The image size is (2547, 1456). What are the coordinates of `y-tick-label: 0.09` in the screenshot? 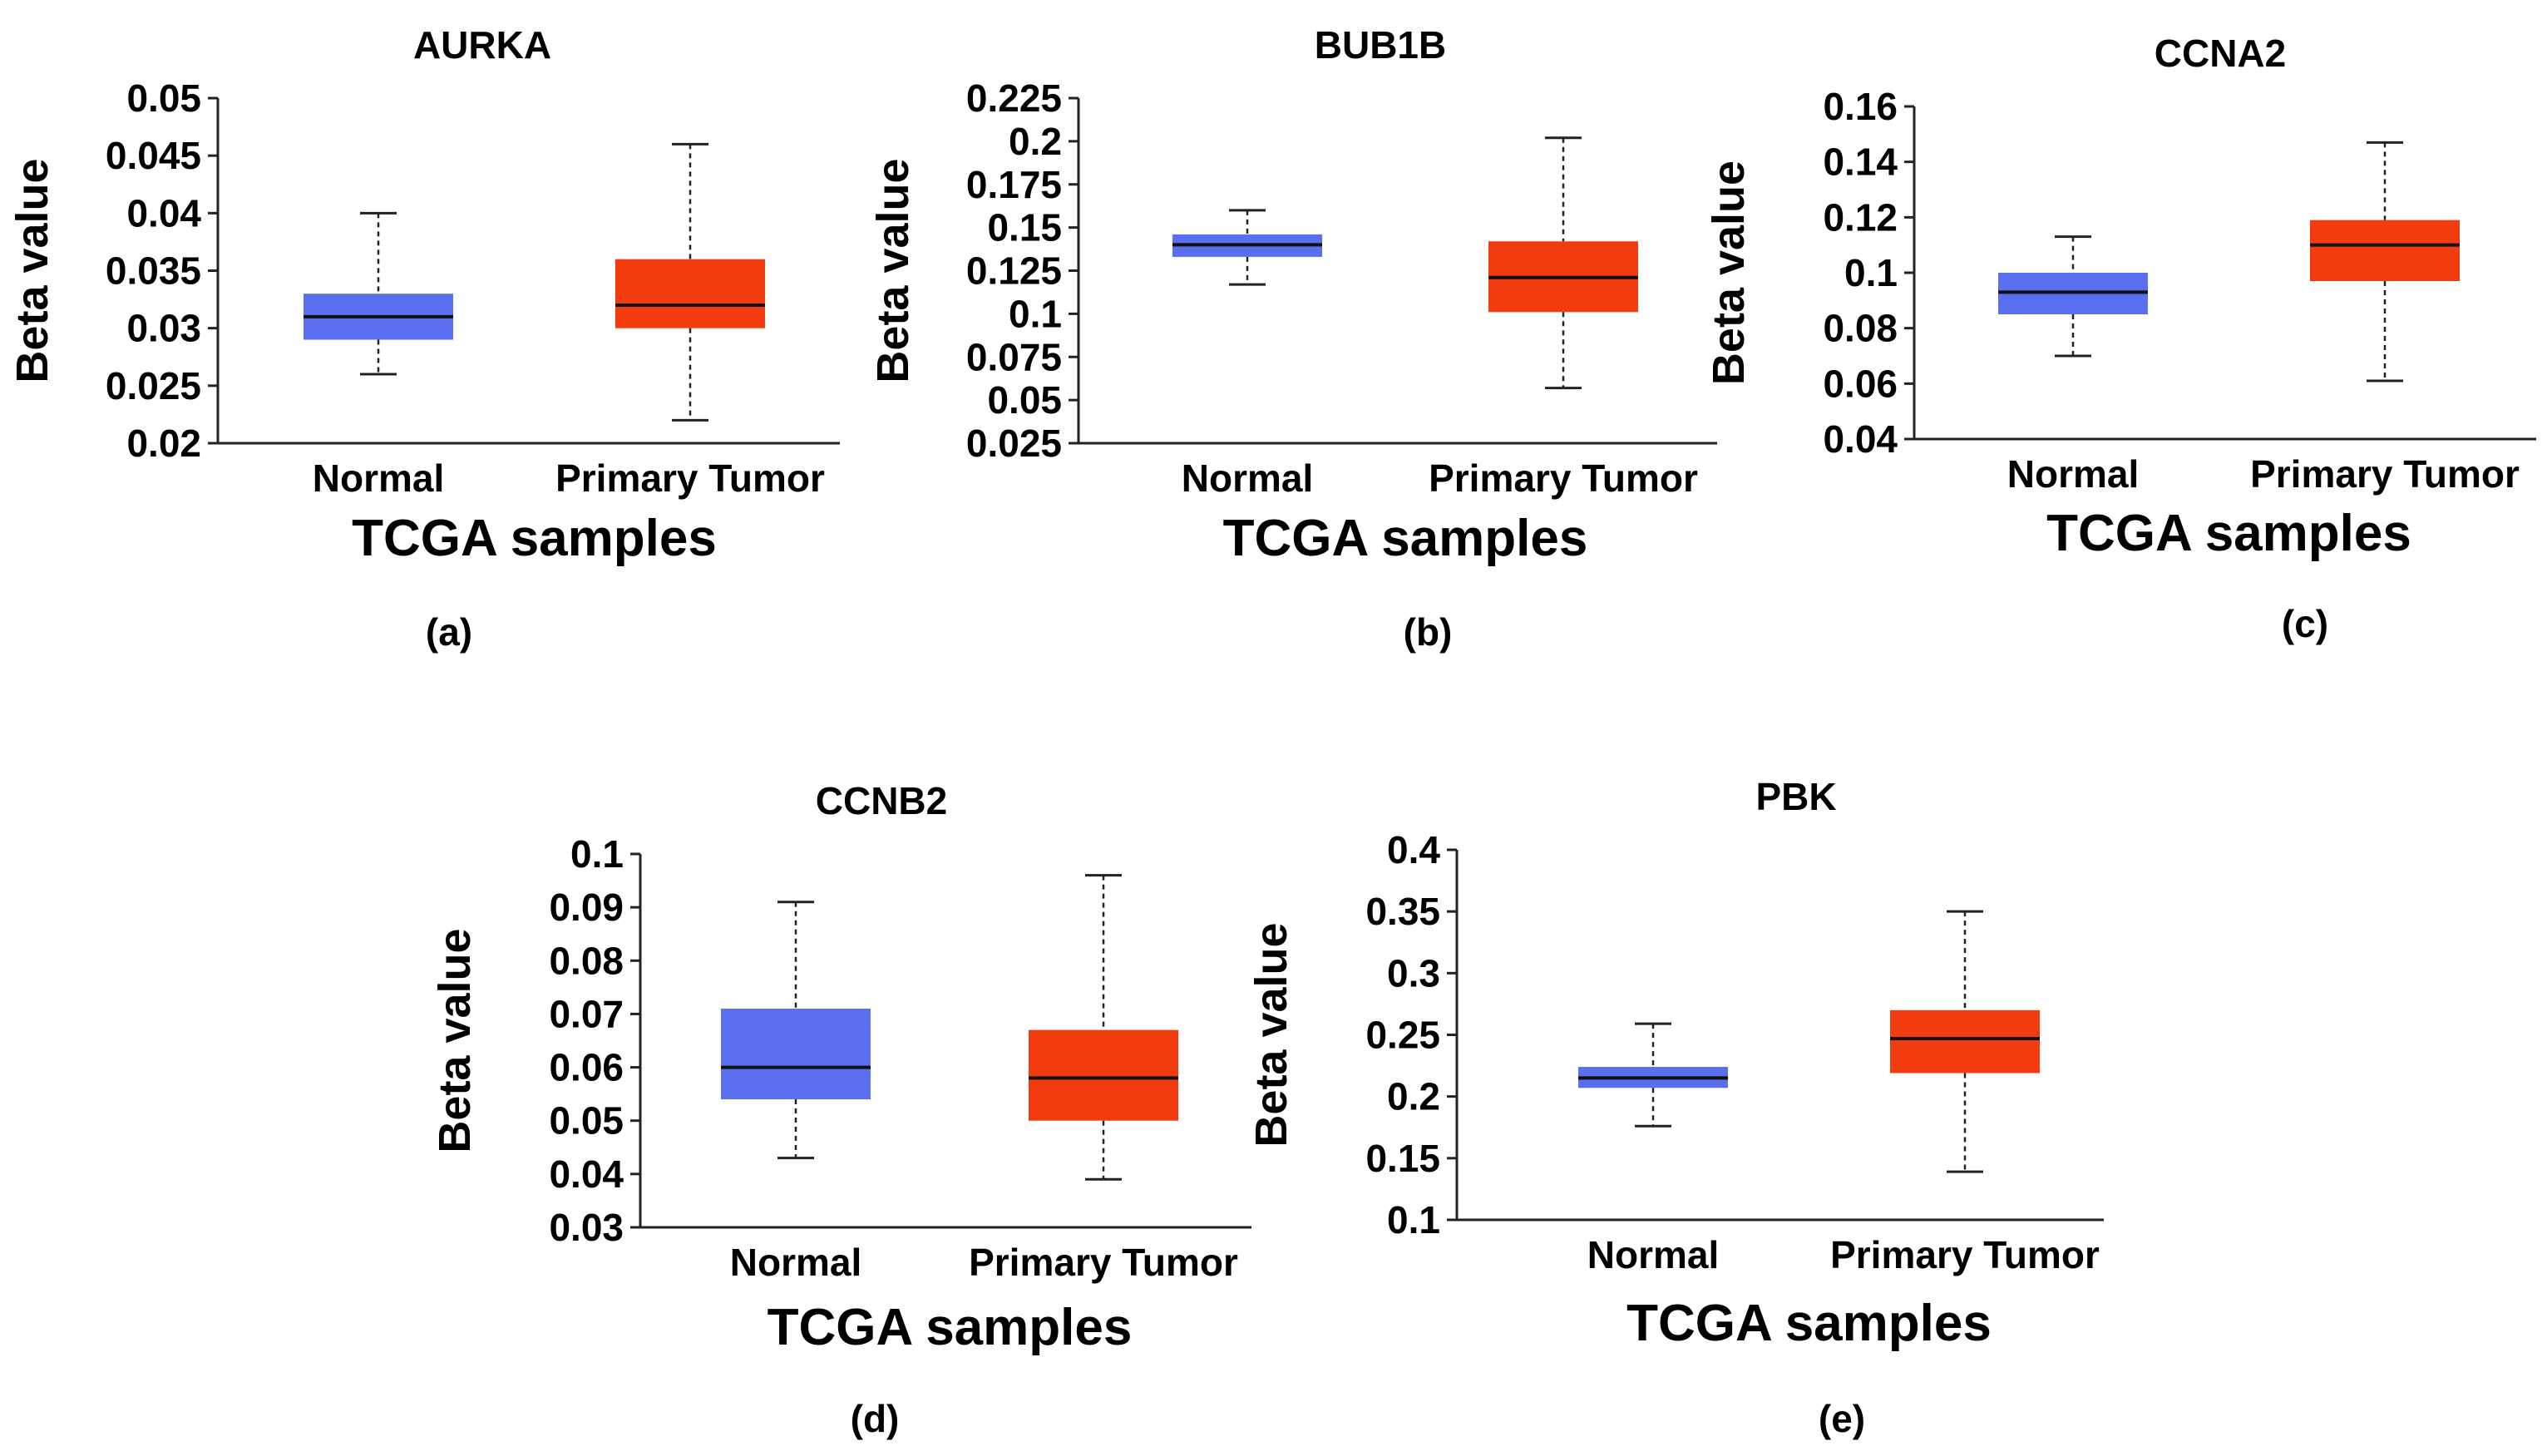 It's located at (587, 907).